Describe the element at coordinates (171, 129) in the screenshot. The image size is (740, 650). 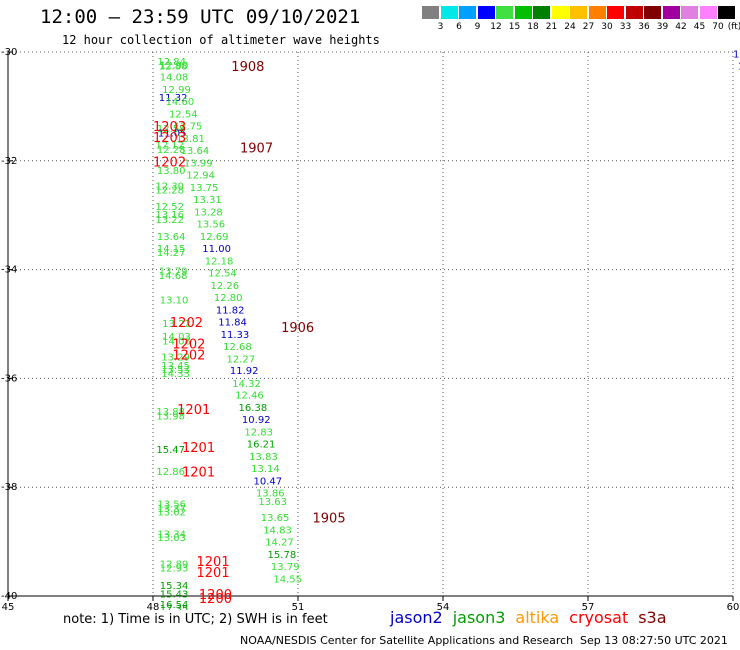
I see `wave-height-reading: 12.58` at that location.